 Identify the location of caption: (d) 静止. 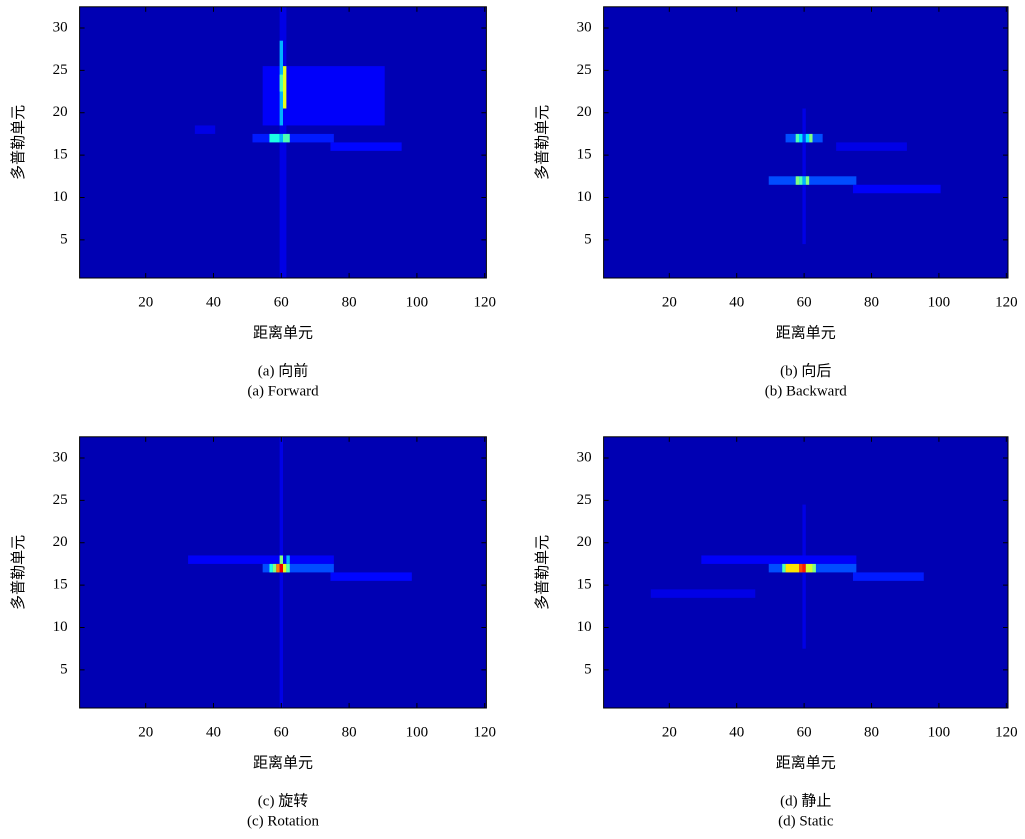
(805, 800).